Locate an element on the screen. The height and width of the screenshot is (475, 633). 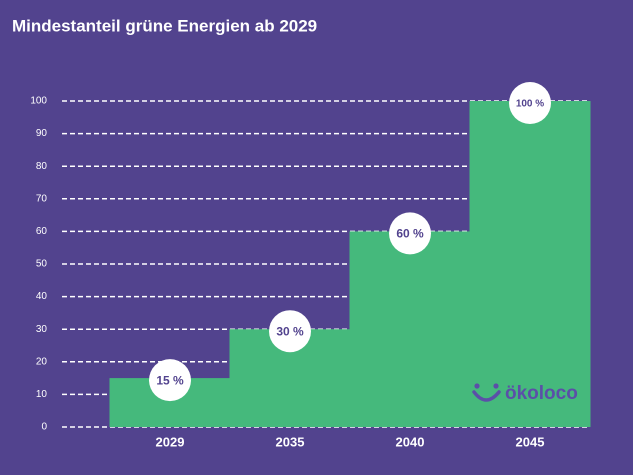
value-label: 100 % is located at coordinates (530, 104).